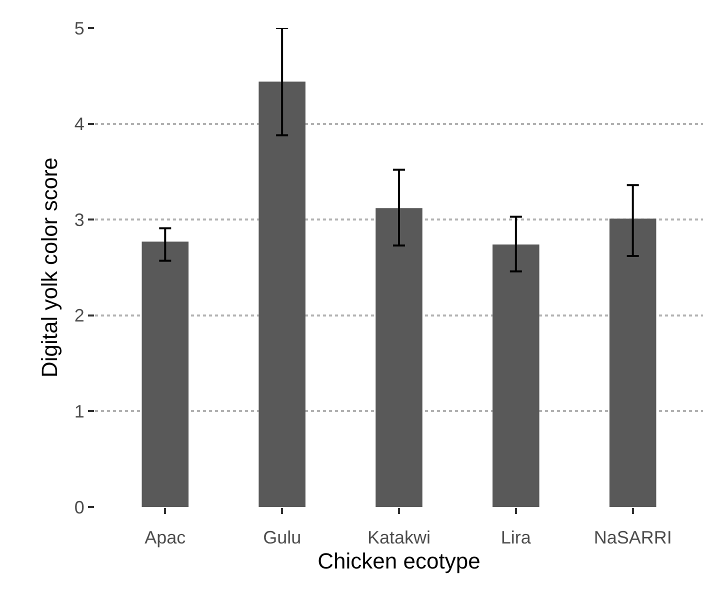 Image resolution: width=715 pixels, height=595 pixels. I want to click on y-axis-title: Digital yolk color score, so click(49, 267).